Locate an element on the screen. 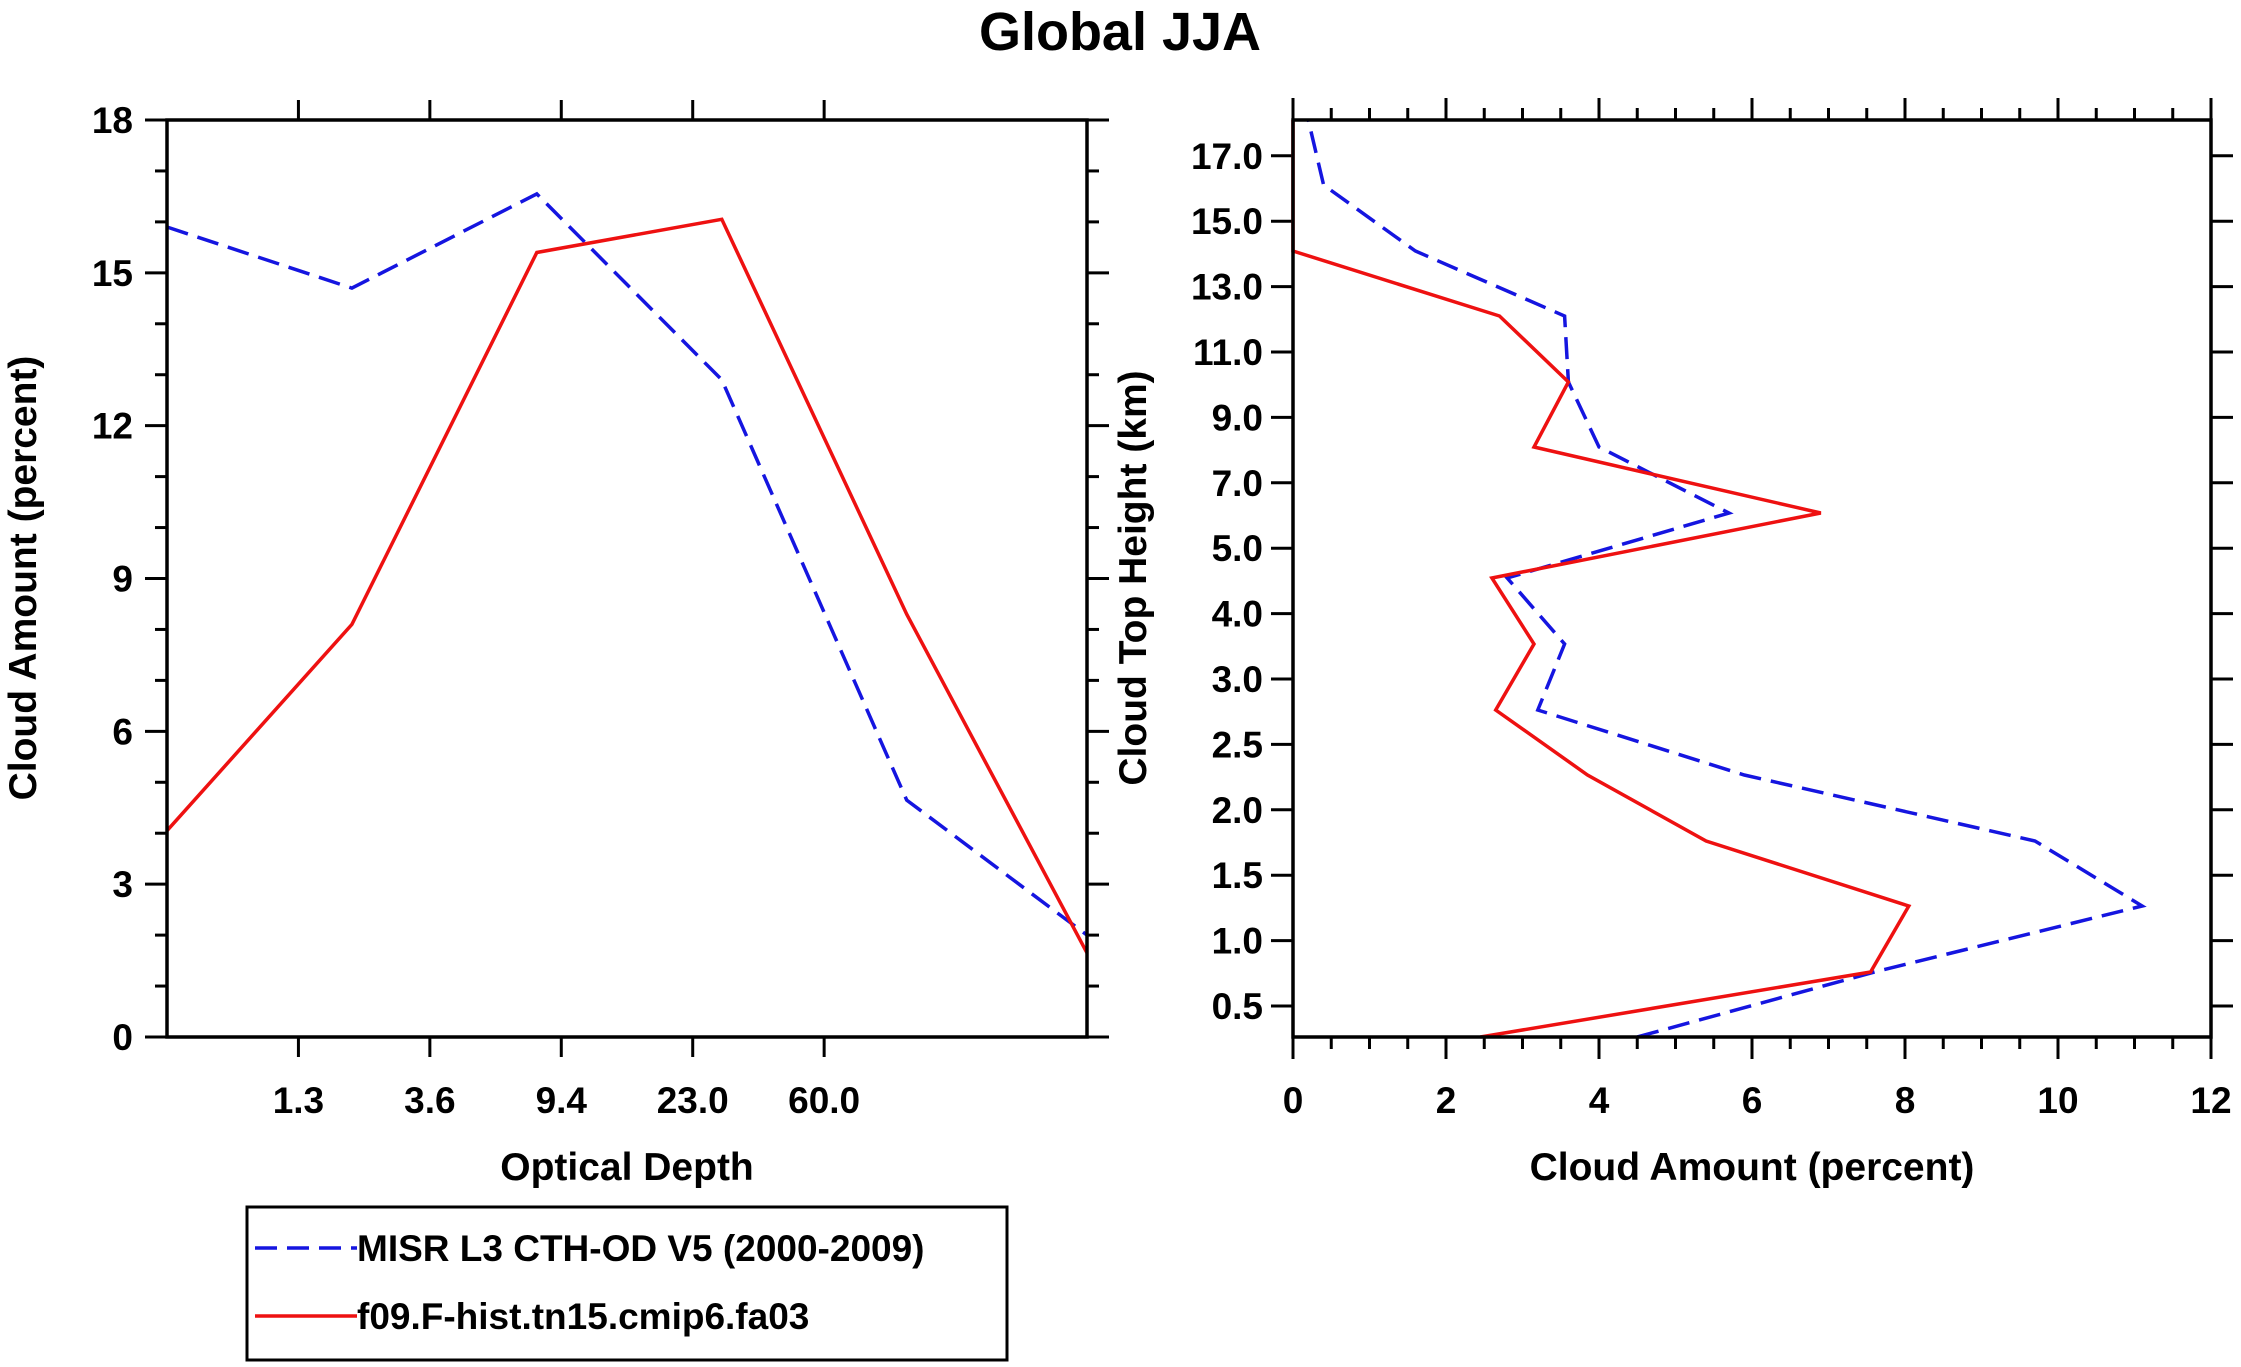 The width and height of the screenshot is (2241, 1367). right-y-tick-label: 0.5 is located at coordinates (1237, 1006).